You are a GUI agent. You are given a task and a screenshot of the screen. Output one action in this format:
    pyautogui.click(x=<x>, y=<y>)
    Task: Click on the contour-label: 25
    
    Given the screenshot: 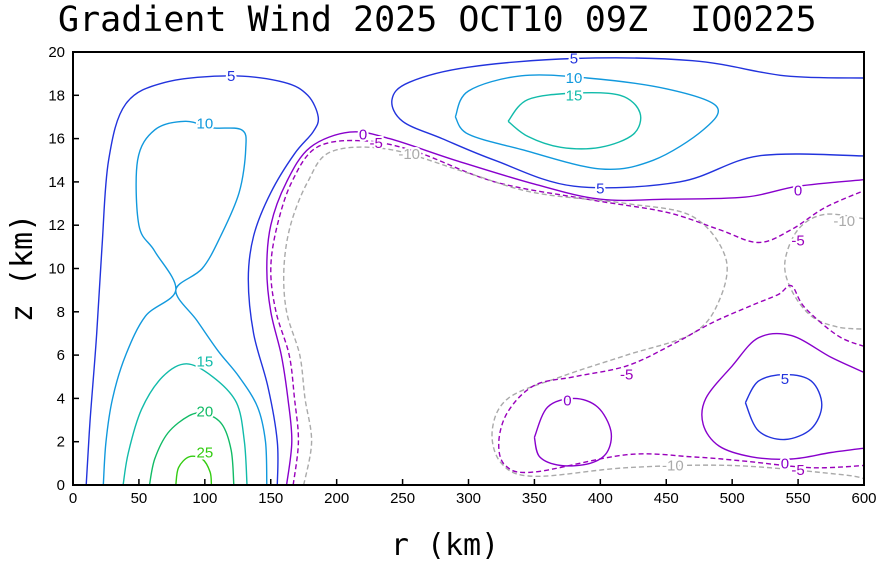 What is the action you would take?
    pyautogui.click(x=204, y=453)
    